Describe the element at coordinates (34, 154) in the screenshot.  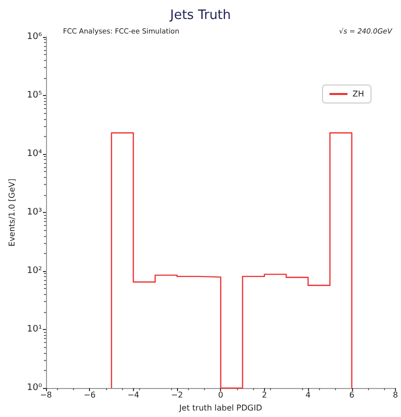
I see `y-tick-label: 10⁴` at that location.